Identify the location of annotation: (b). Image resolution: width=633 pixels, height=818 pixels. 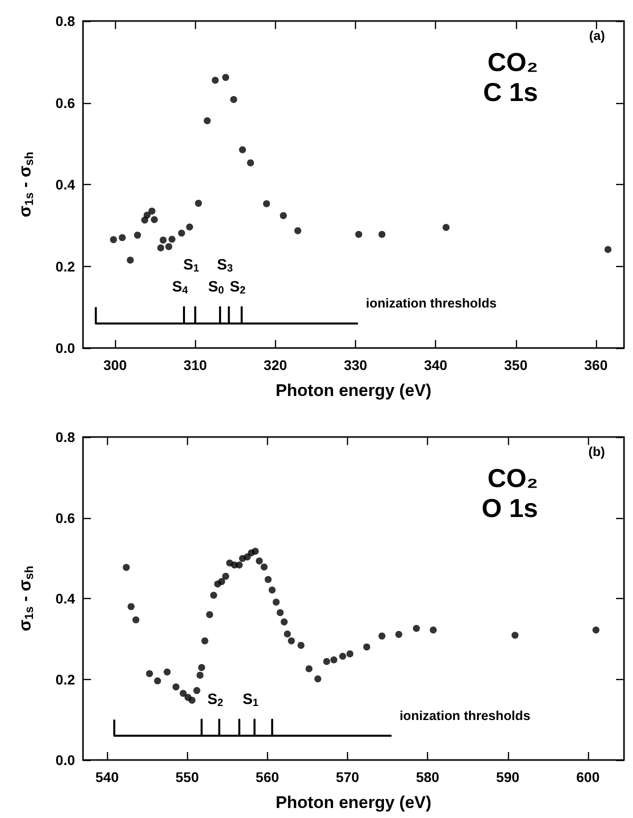
(597, 451).